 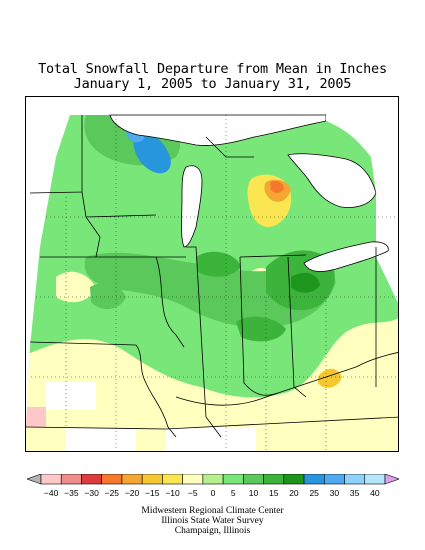 I want to click on legend-tick-label: −15, so click(x=152, y=493).